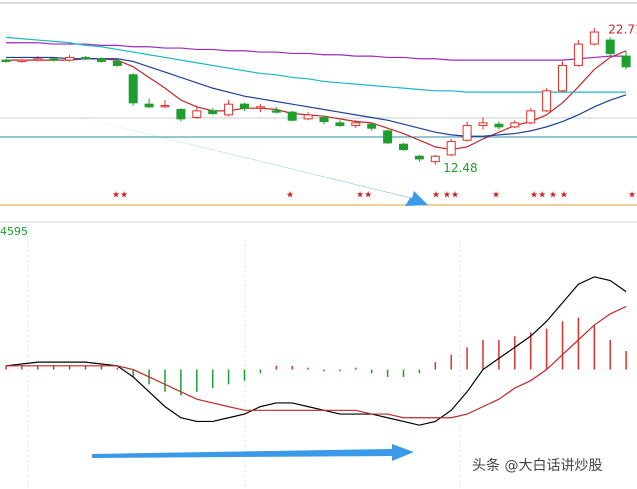 This screenshot has height=489, width=637. I want to click on watermark: 头条 @大白话讲炒股, so click(537, 465).